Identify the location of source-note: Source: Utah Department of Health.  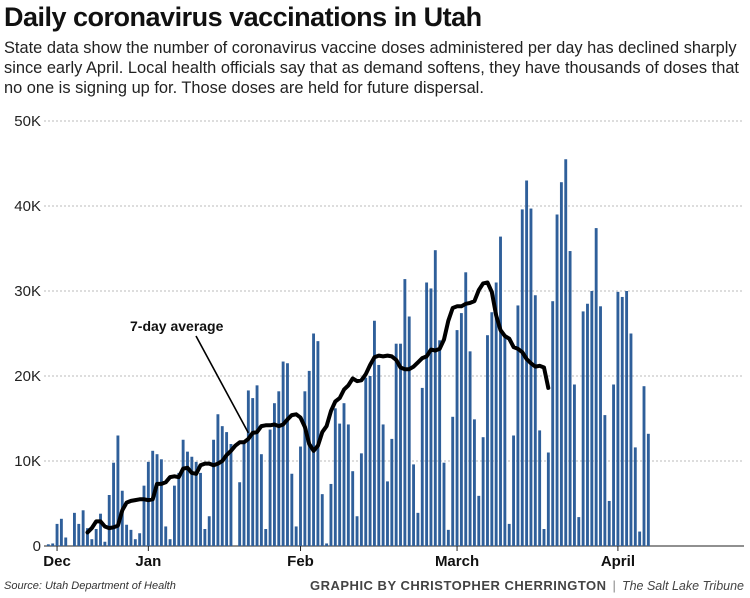
(90, 586).